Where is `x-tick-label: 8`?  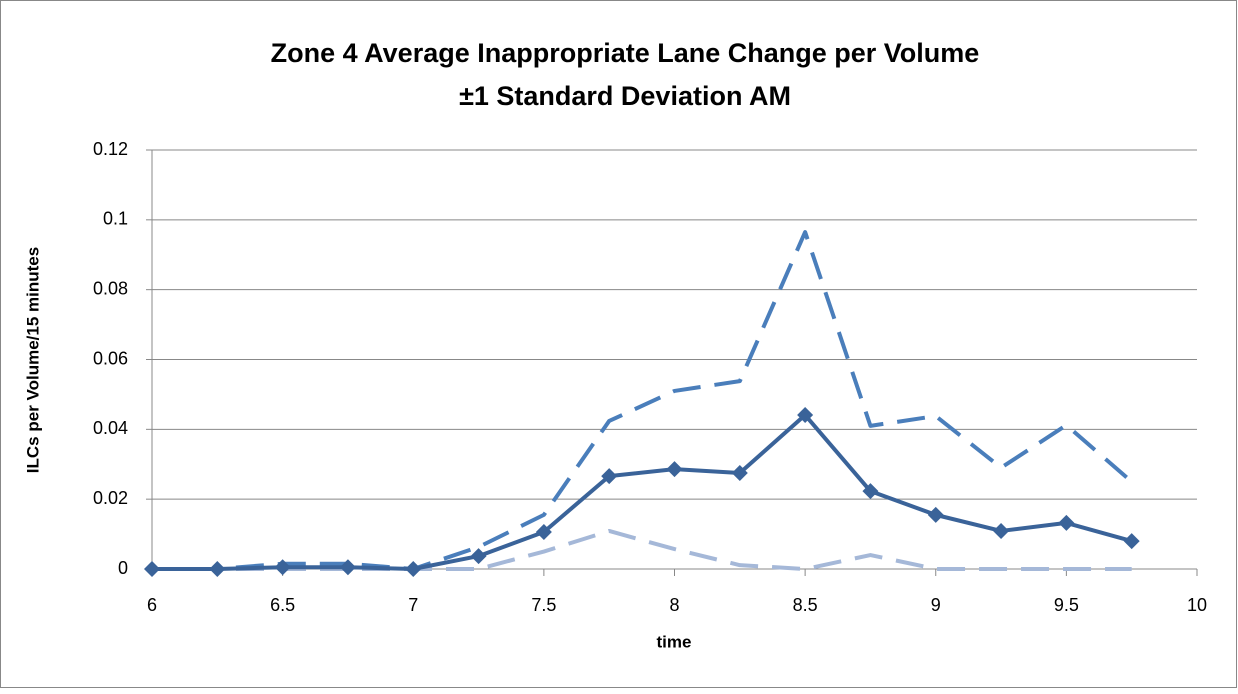
x-tick-label: 8 is located at coordinates (674, 605).